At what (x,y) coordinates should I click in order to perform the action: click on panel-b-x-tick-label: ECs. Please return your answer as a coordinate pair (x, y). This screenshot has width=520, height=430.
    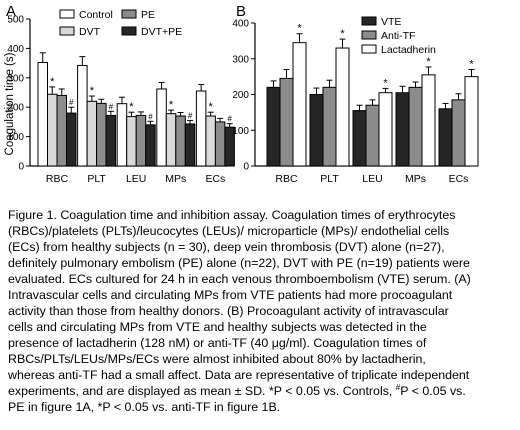
    Looking at the image, I should click on (459, 179).